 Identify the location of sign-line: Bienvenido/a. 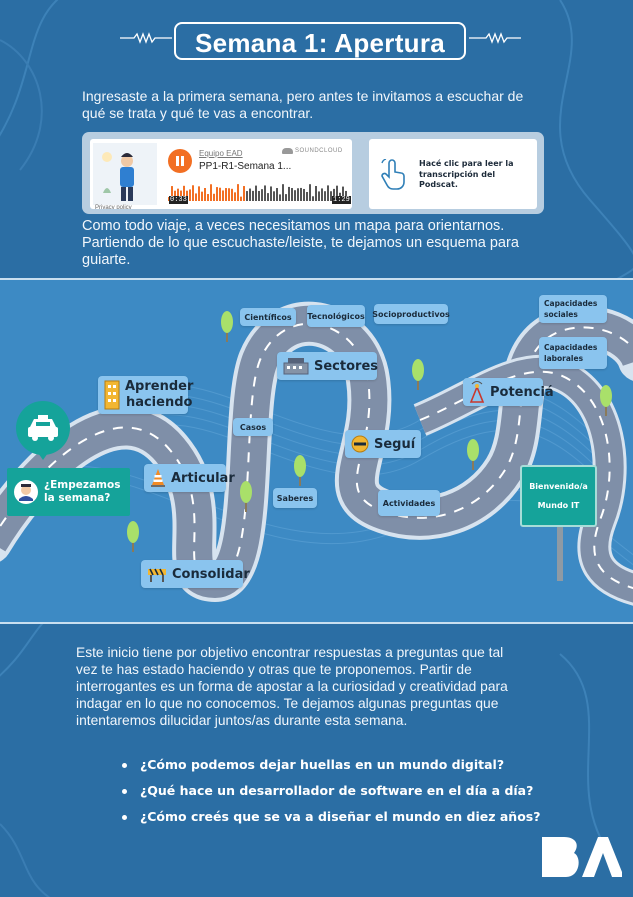
(558, 486).